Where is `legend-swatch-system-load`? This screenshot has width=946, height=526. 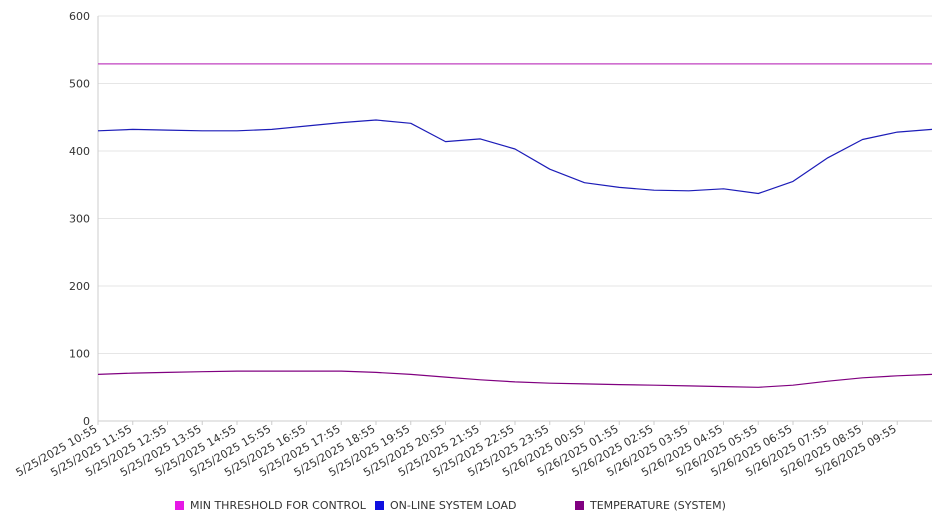 legend-swatch-system-load is located at coordinates (379, 505).